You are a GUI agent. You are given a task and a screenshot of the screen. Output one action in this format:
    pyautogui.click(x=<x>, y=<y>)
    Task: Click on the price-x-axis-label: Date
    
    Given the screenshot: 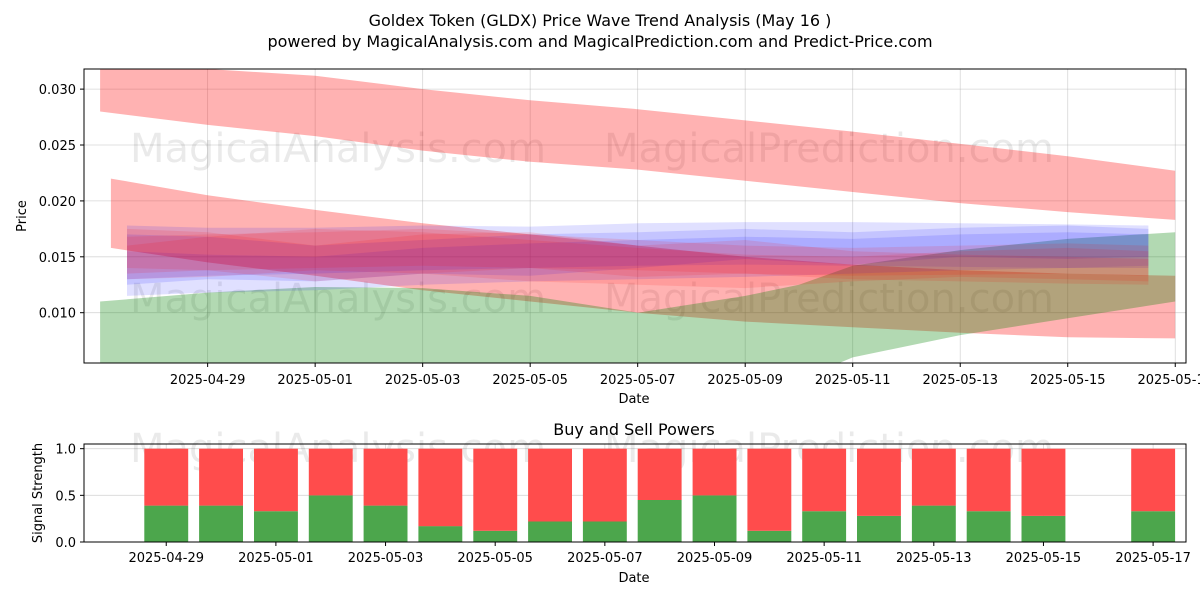 What is the action you would take?
    pyautogui.click(x=633, y=399)
    